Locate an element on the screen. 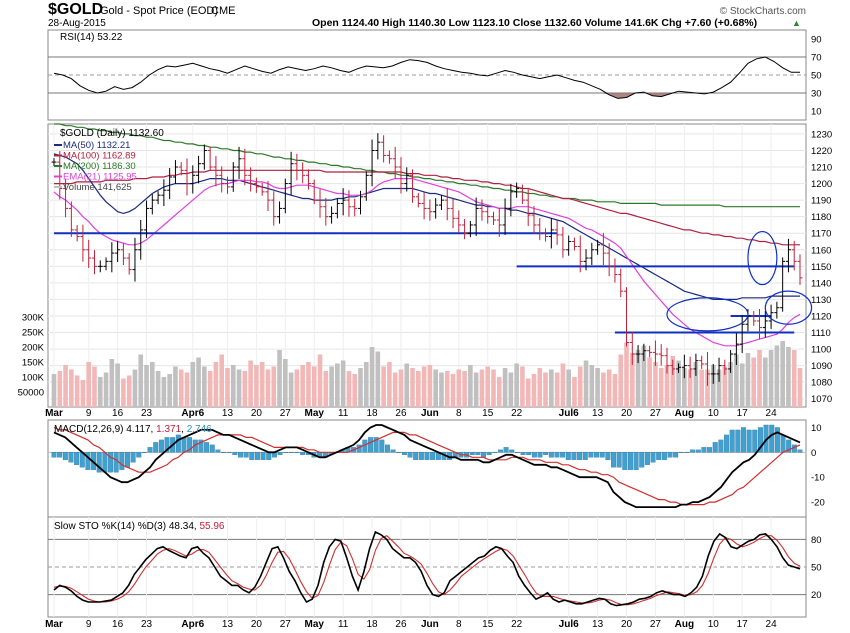  x-axis-label: 18 is located at coordinates (372, 413).